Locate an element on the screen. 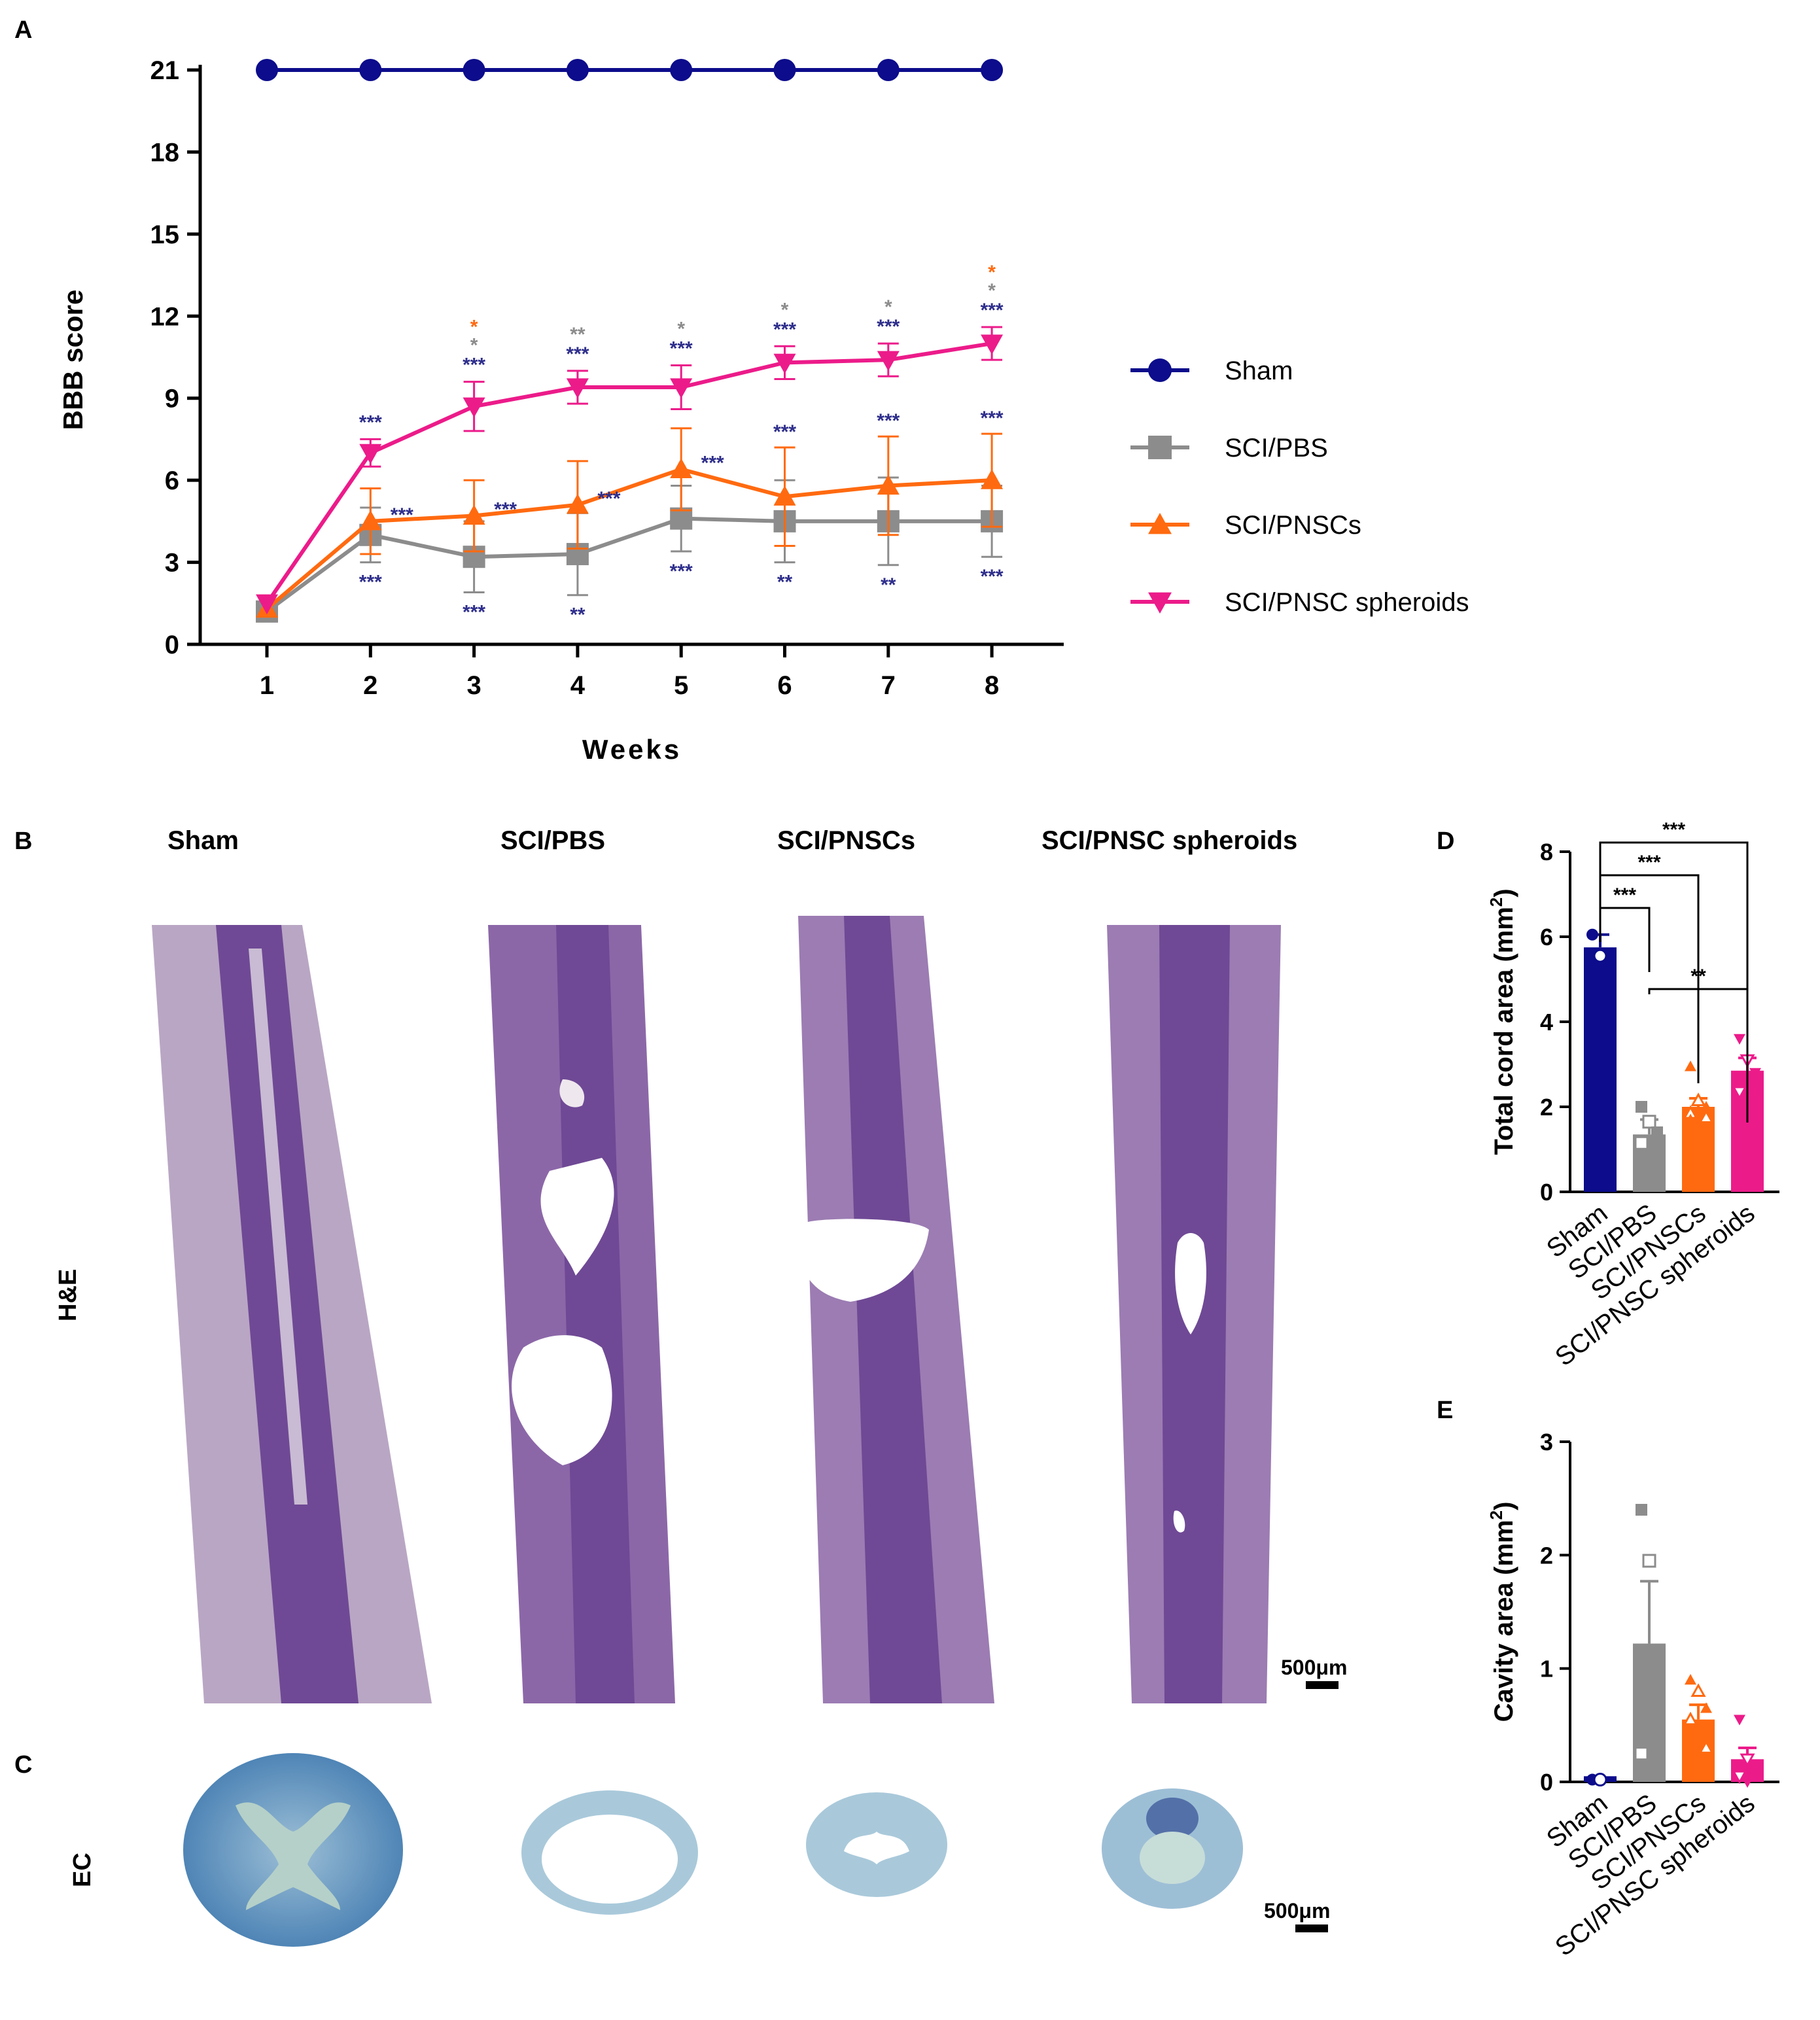 This screenshot has height=2020, width=1820. bar is located at coordinates (1649, 1712).